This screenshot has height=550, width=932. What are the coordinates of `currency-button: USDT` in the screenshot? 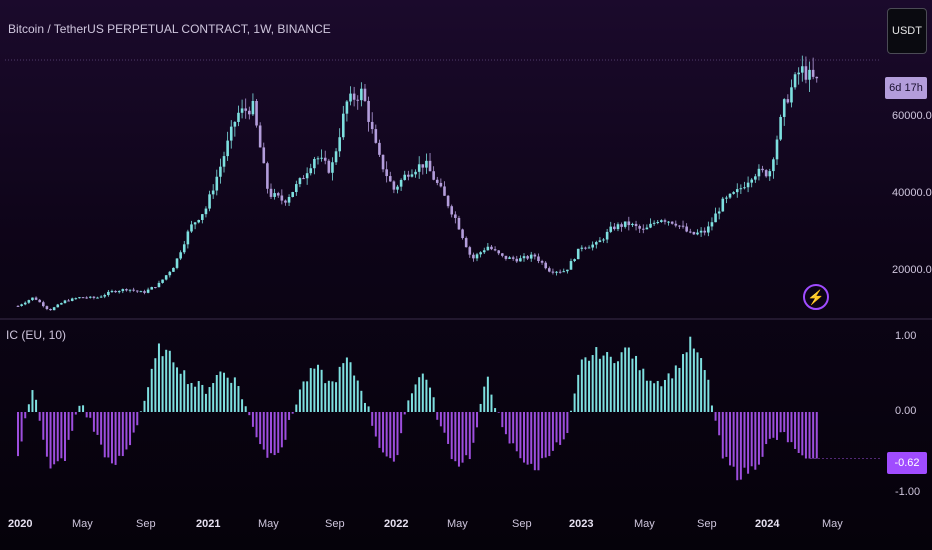 It's located at (907, 31).